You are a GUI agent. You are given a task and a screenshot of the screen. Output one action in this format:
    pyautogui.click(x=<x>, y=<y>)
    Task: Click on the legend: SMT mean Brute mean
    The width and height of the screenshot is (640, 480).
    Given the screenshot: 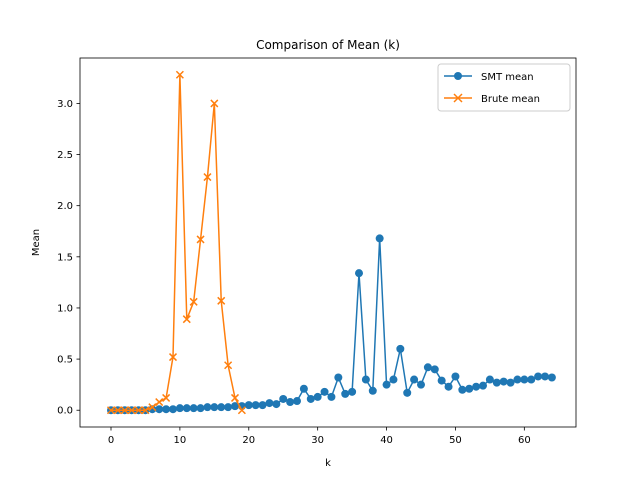 What is the action you would take?
    pyautogui.click(x=504, y=87)
    